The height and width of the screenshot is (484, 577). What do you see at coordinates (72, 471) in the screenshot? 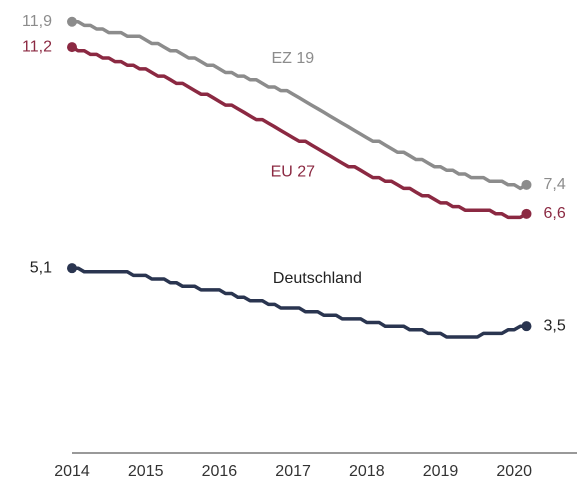
I see `x-tick-label: 2014` at bounding box center [72, 471].